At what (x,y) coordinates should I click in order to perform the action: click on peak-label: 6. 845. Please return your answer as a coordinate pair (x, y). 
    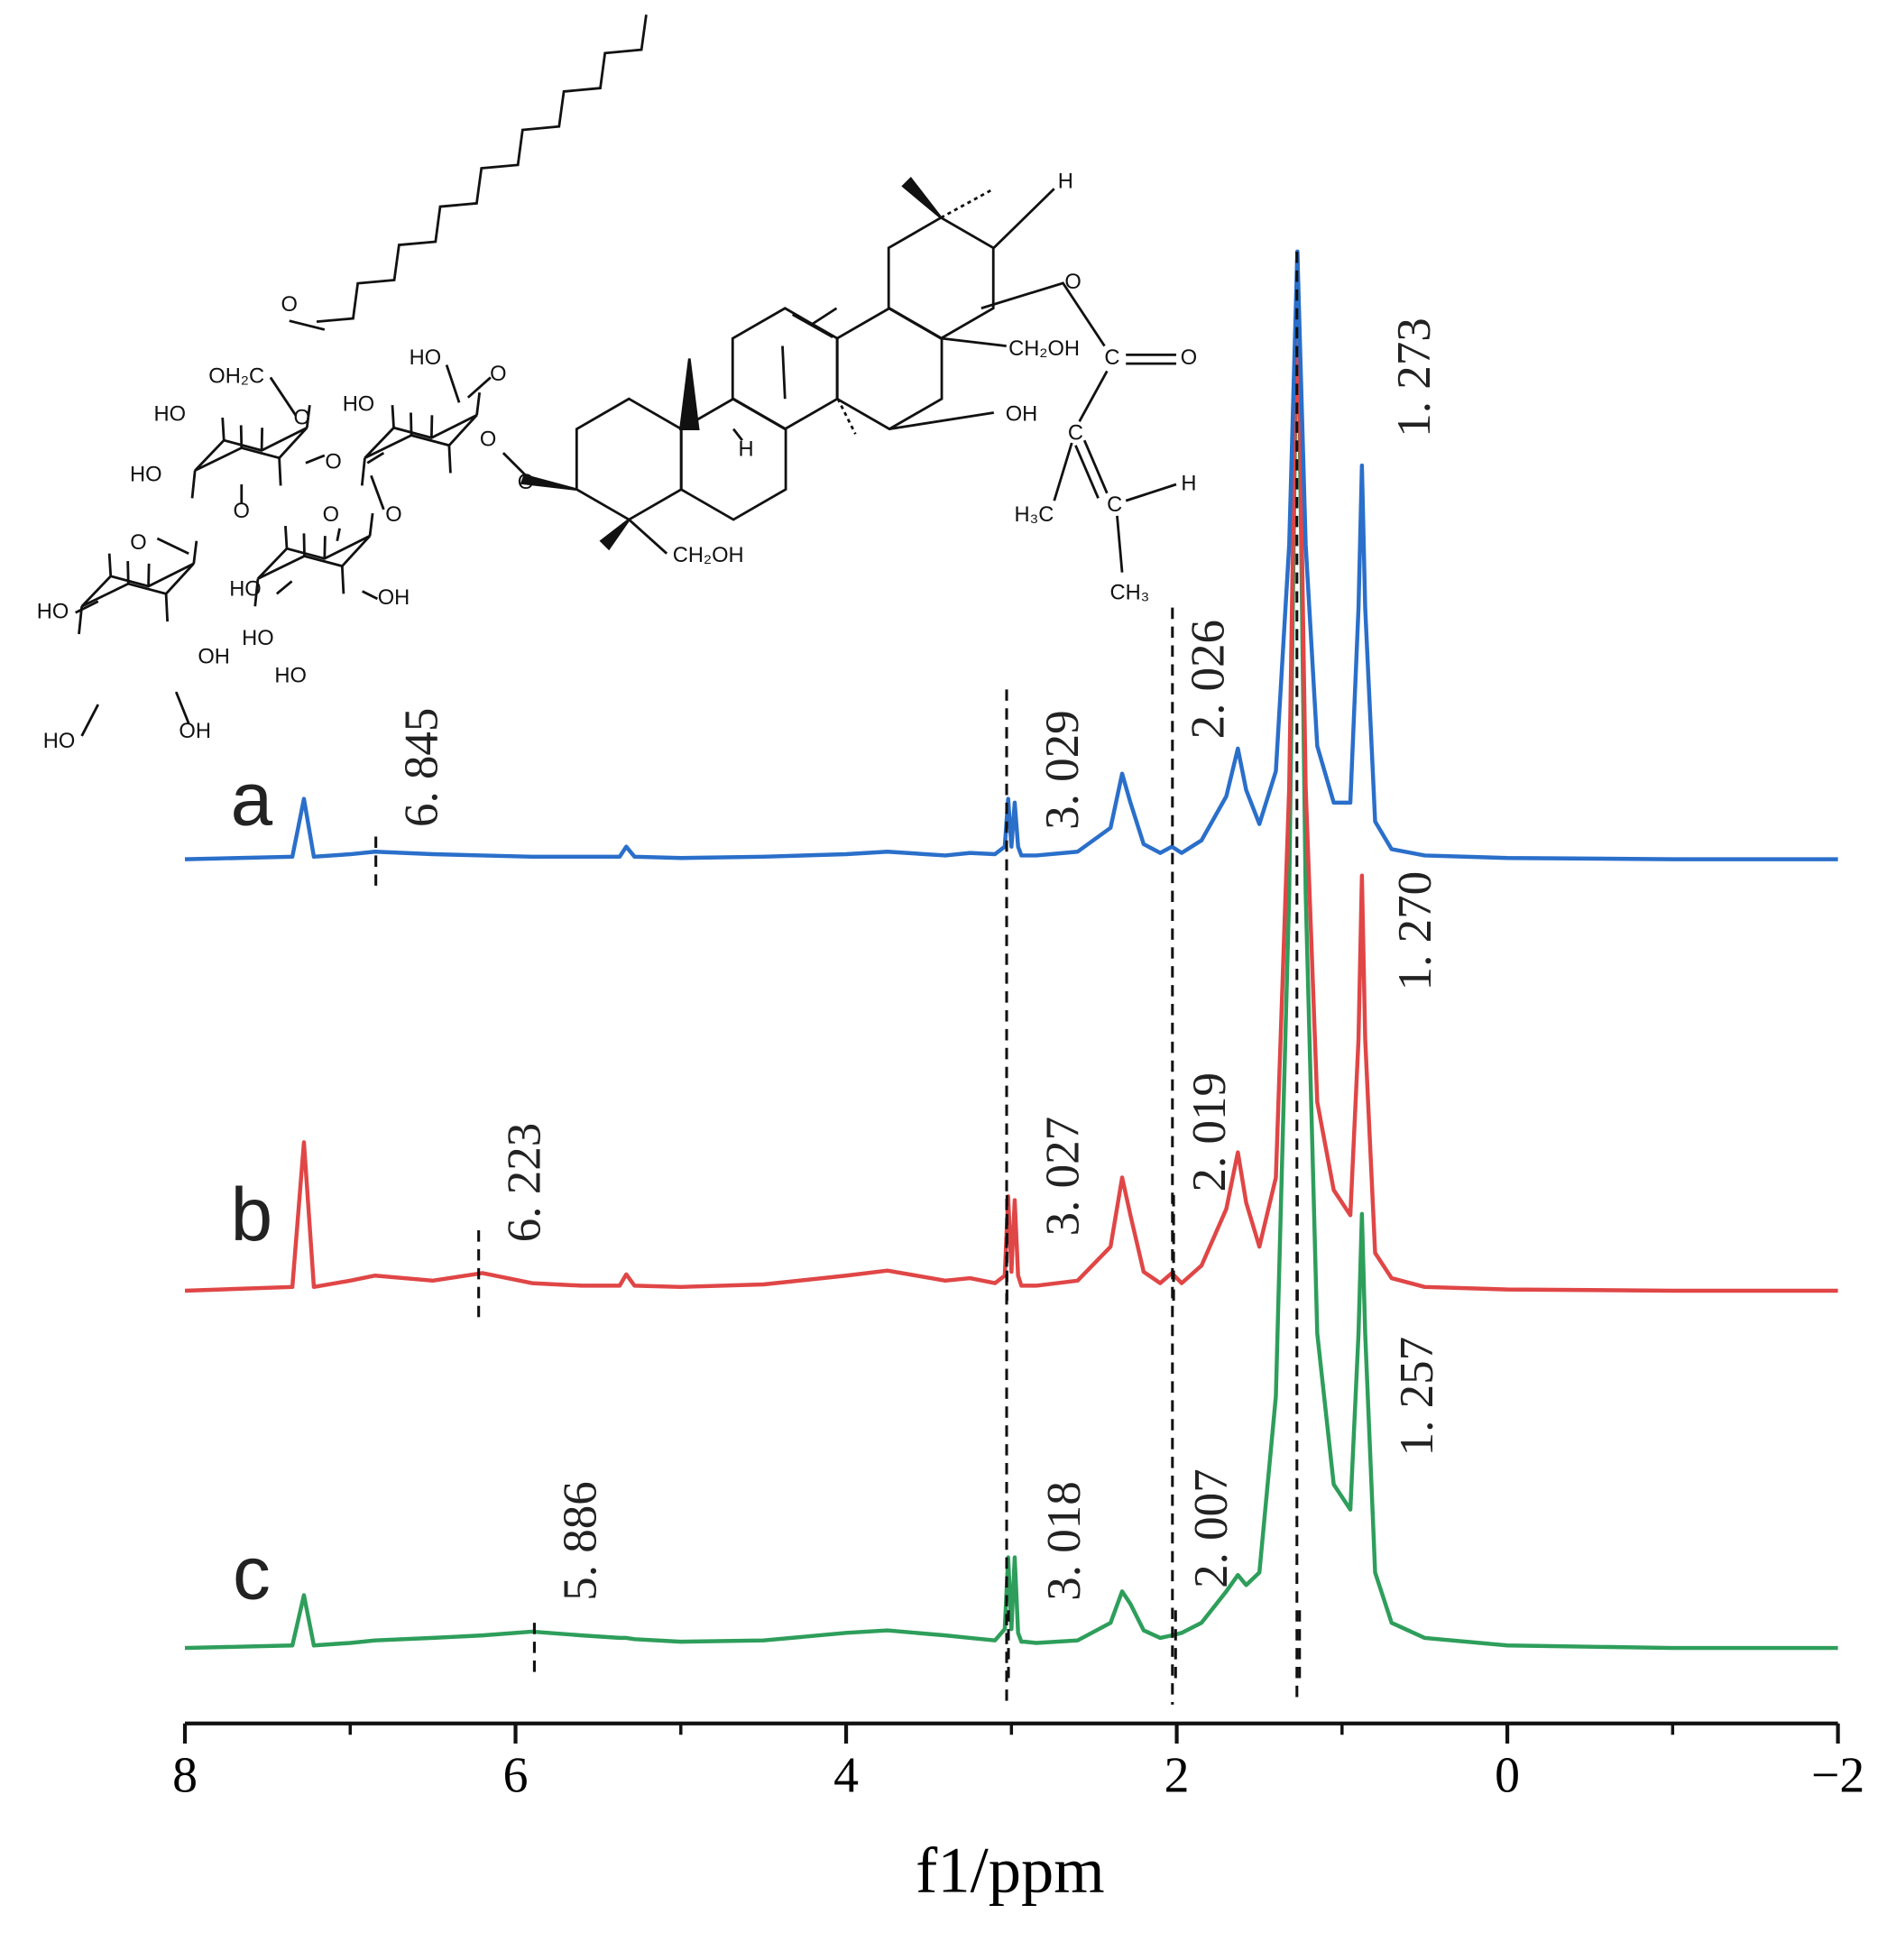
    Looking at the image, I should click on (422, 767).